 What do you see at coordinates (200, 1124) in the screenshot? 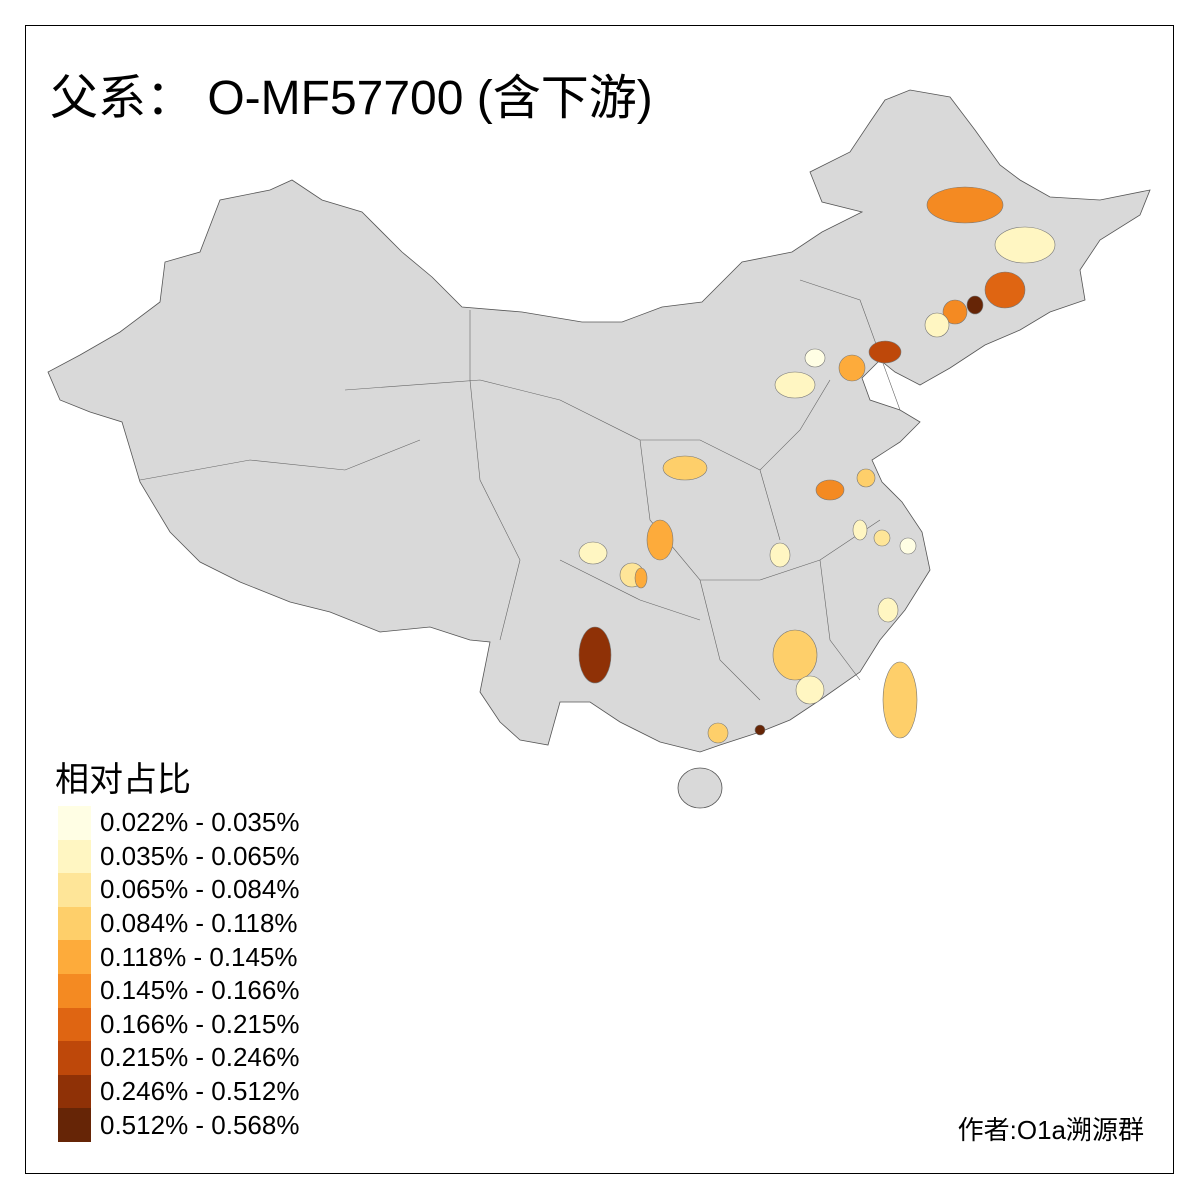
I see `legend-label: 0.512% - 0.568%` at bounding box center [200, 1124].